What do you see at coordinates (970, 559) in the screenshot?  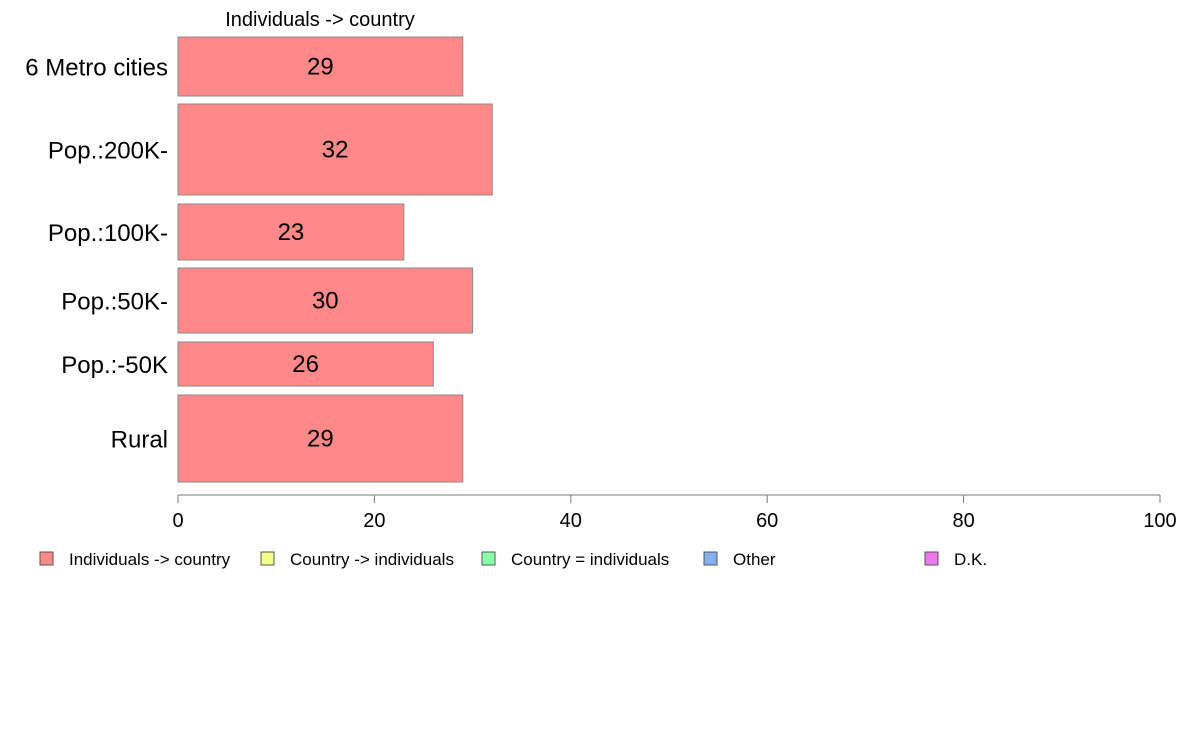 I see `legend-label: D.K.` at bounding box center [970, 559].